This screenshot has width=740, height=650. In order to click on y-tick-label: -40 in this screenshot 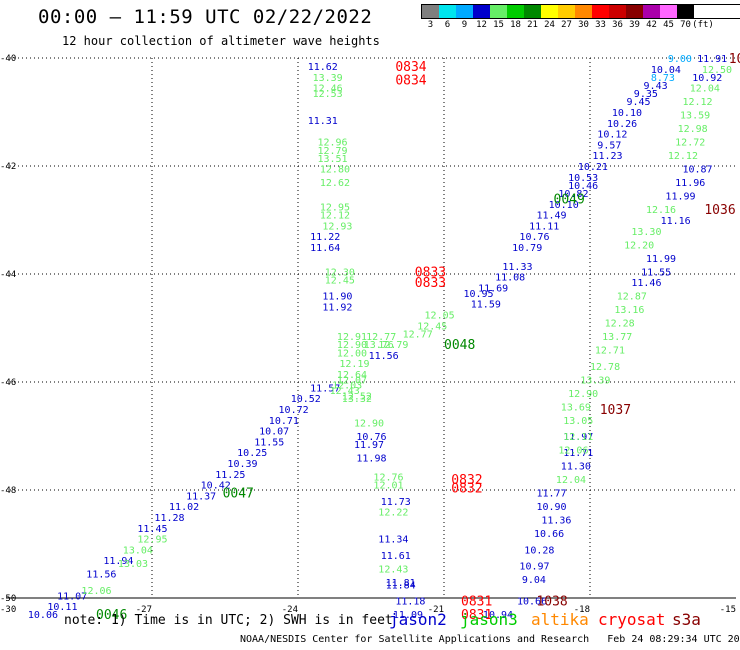, I will do `click(8, 59)`.